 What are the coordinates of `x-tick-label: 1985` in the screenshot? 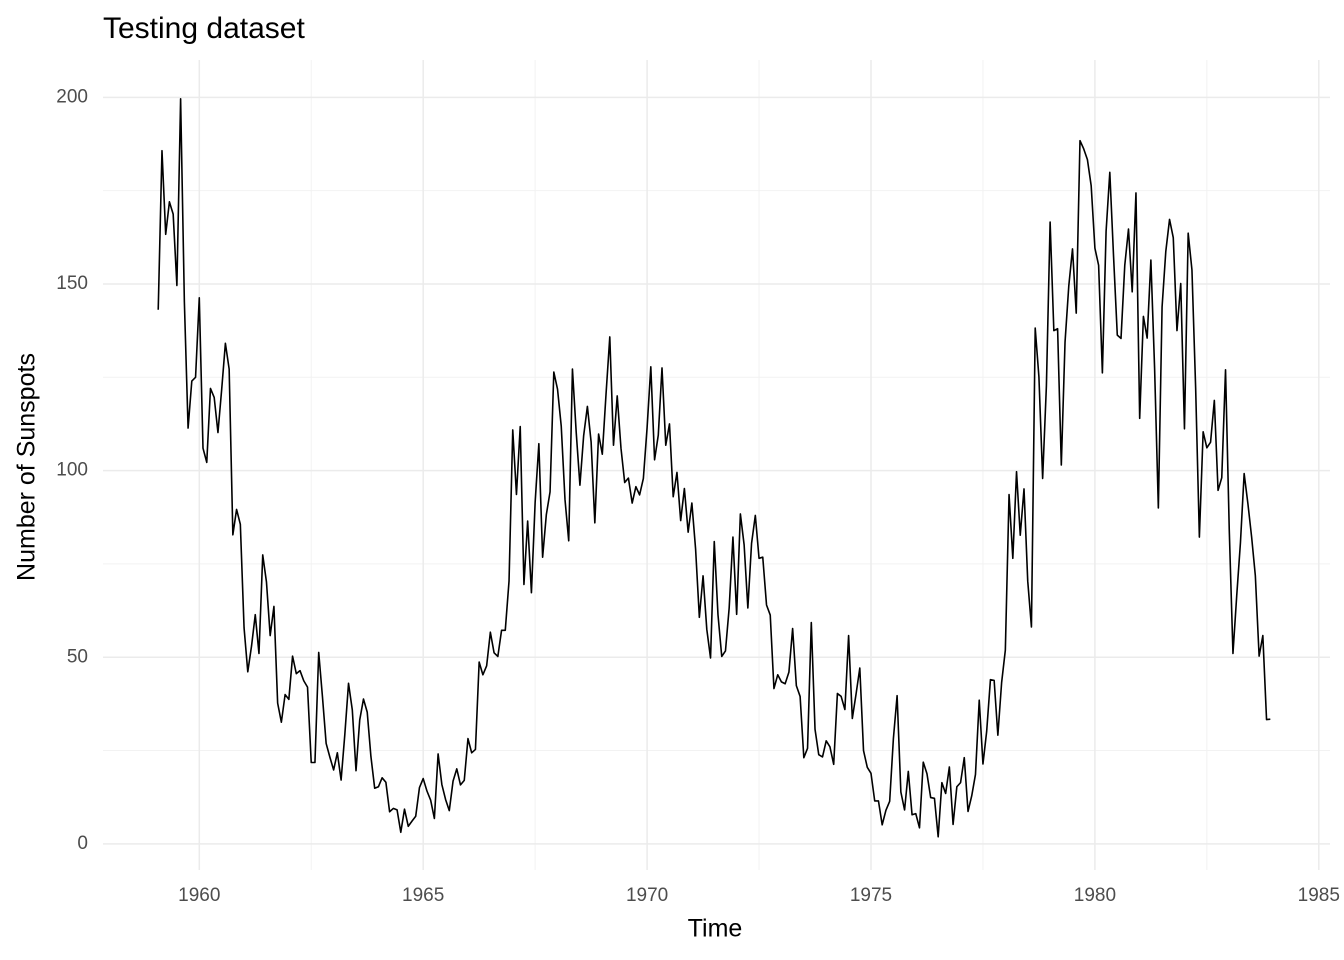 It's located at (1319, 895).